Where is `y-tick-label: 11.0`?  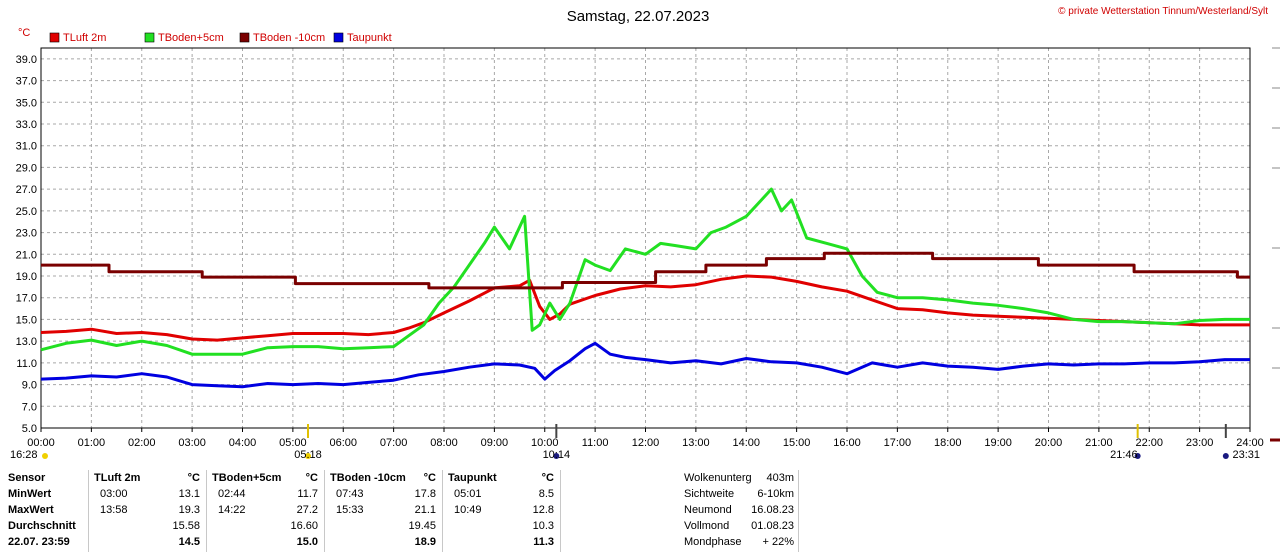
y-tick-label: 11.0 is located at coordinates (26, 364).